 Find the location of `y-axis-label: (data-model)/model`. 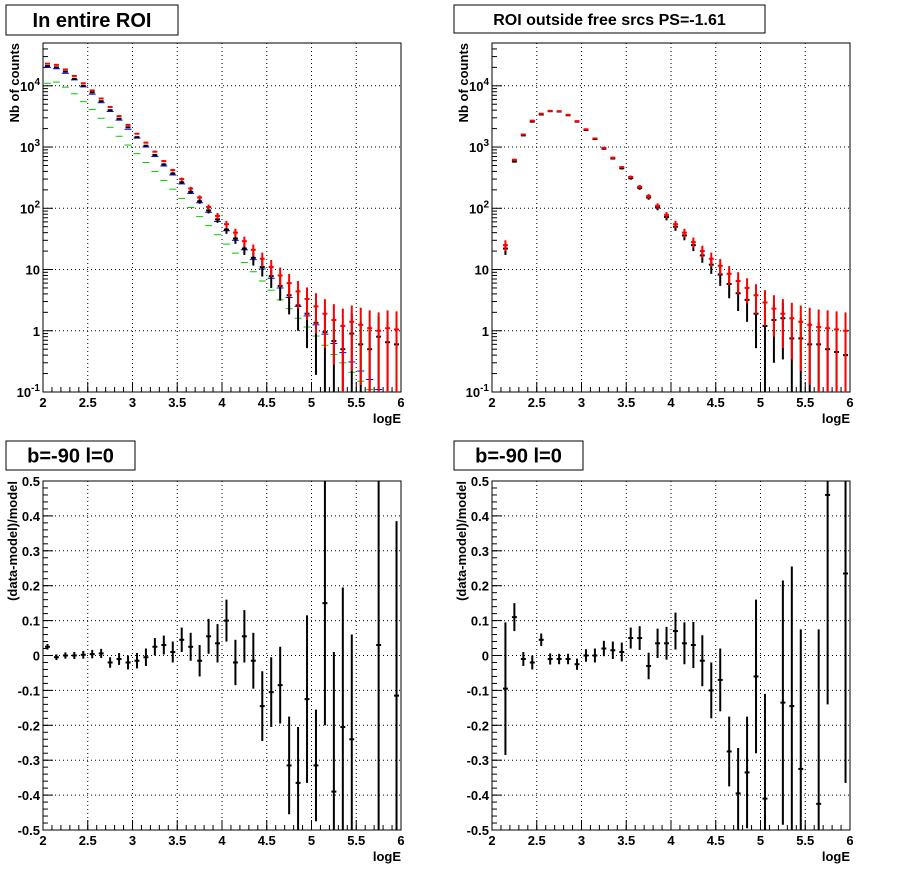

y-axis-label: (data-model)/model is located at coordinates (461, 541).